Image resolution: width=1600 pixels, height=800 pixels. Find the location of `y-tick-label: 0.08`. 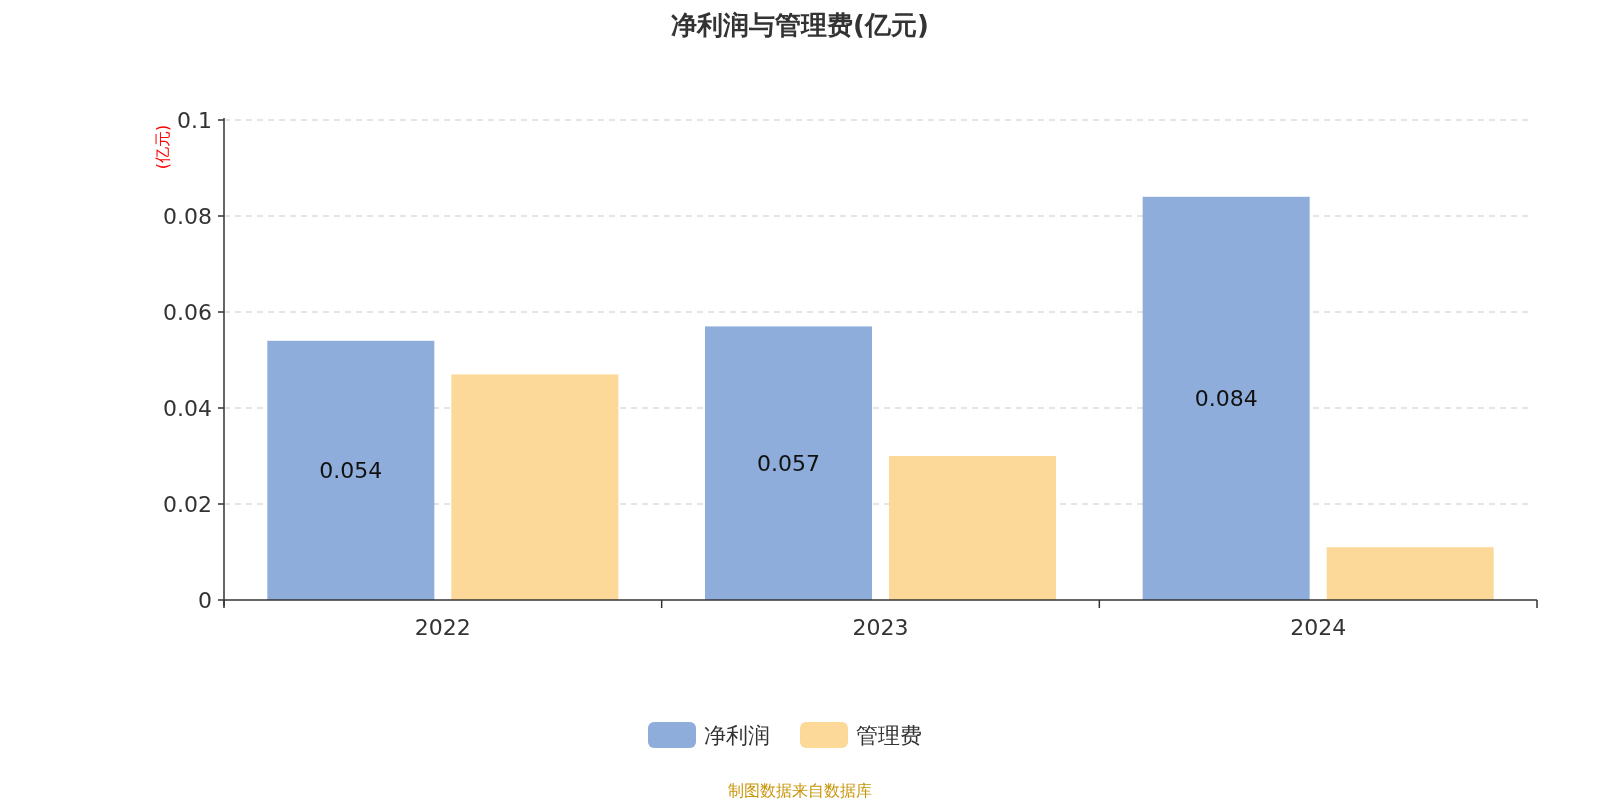

y-tick-label: 0.08 is located at coordinates (187, 216).